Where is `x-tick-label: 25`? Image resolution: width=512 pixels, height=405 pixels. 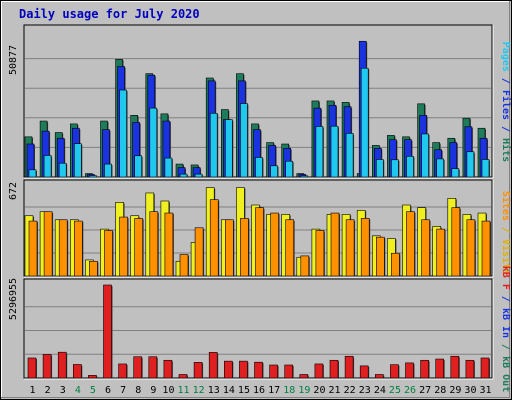
x-tick-label: 25 is located at coordinates (395, 390).